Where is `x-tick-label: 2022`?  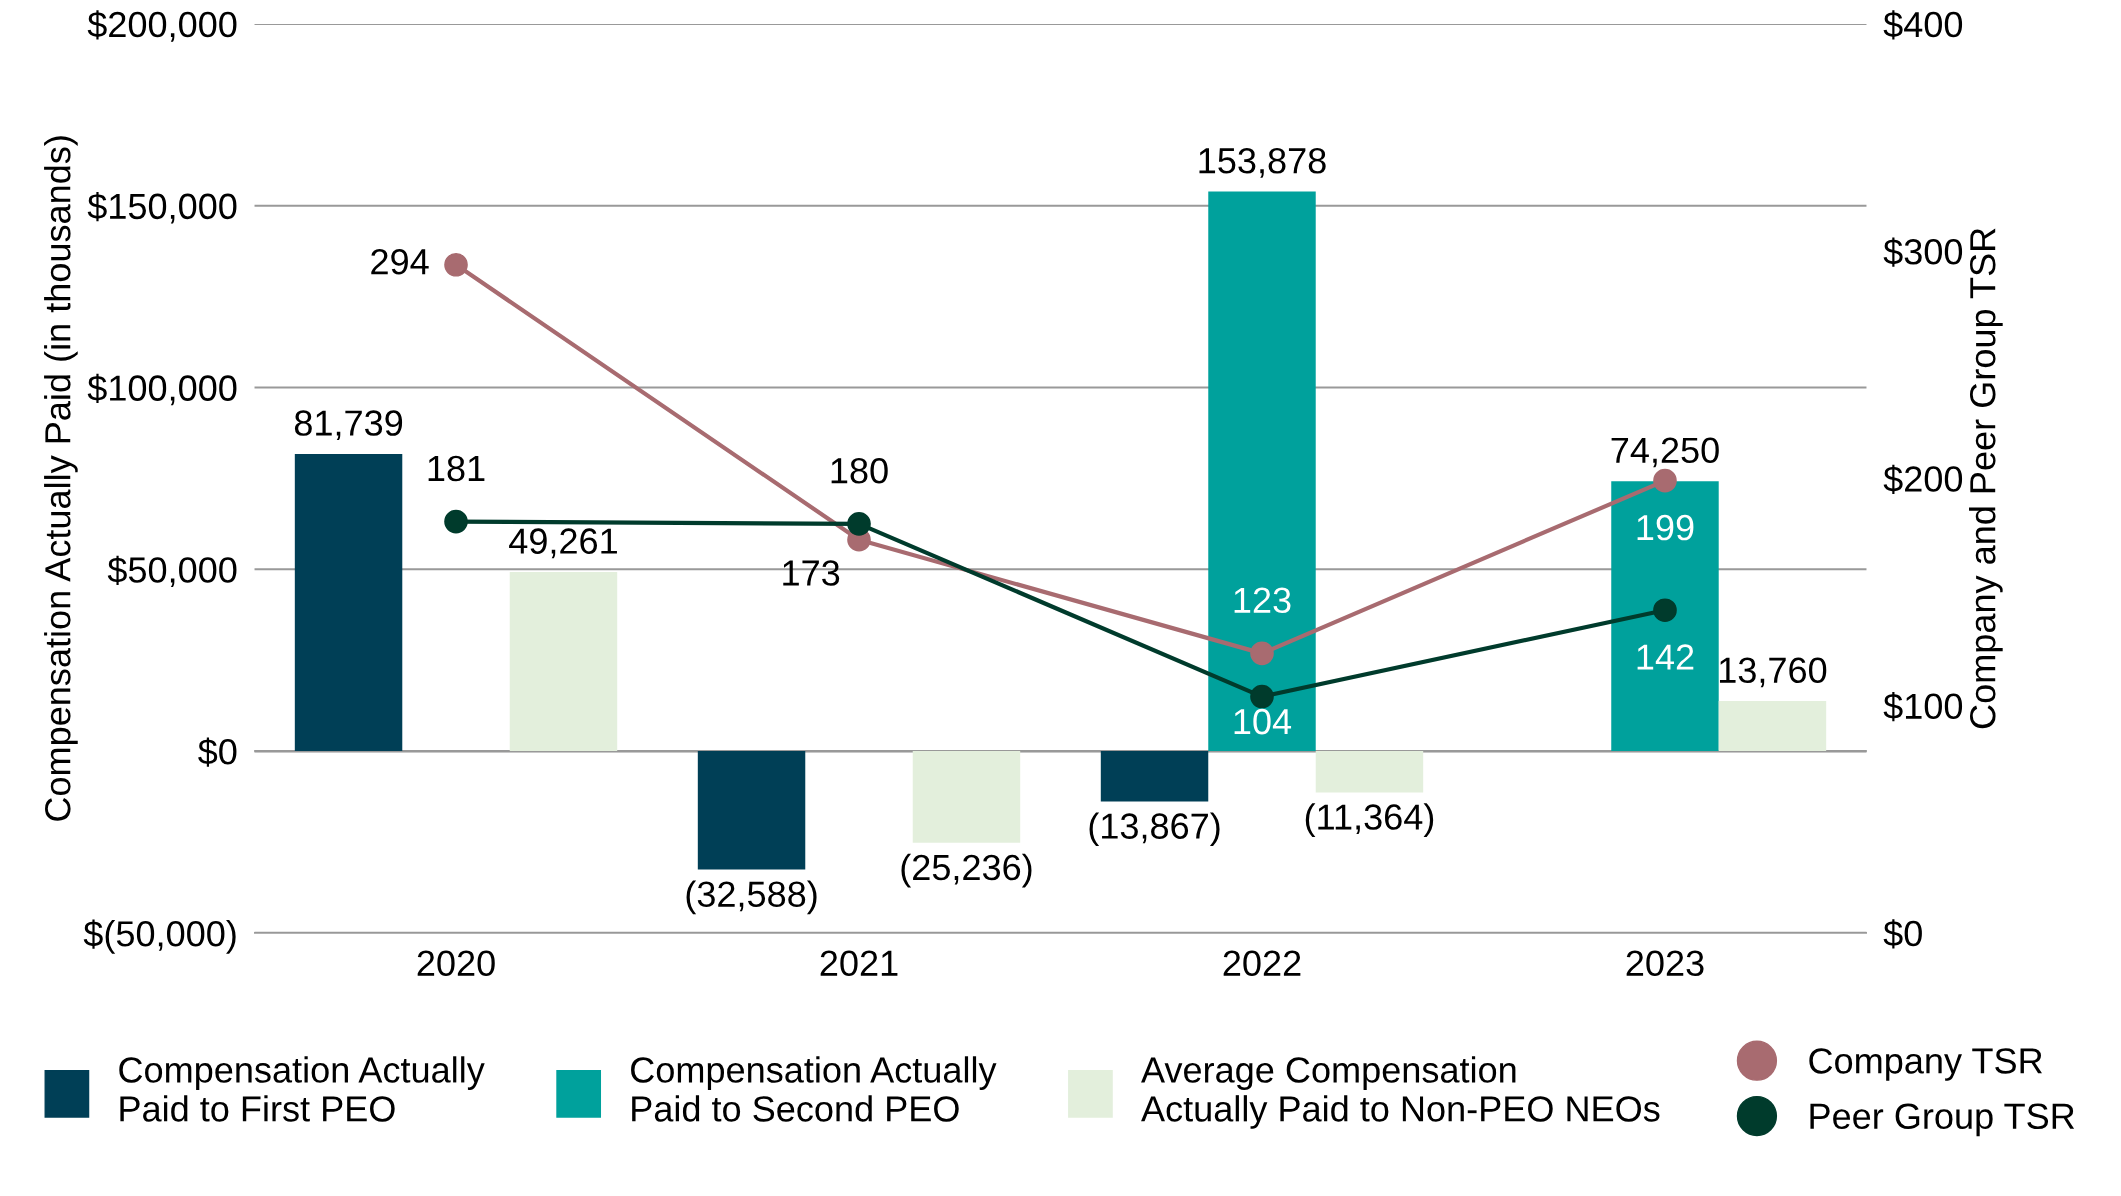
x-tick-label: 2022 is located at coordinates (1262, 963).